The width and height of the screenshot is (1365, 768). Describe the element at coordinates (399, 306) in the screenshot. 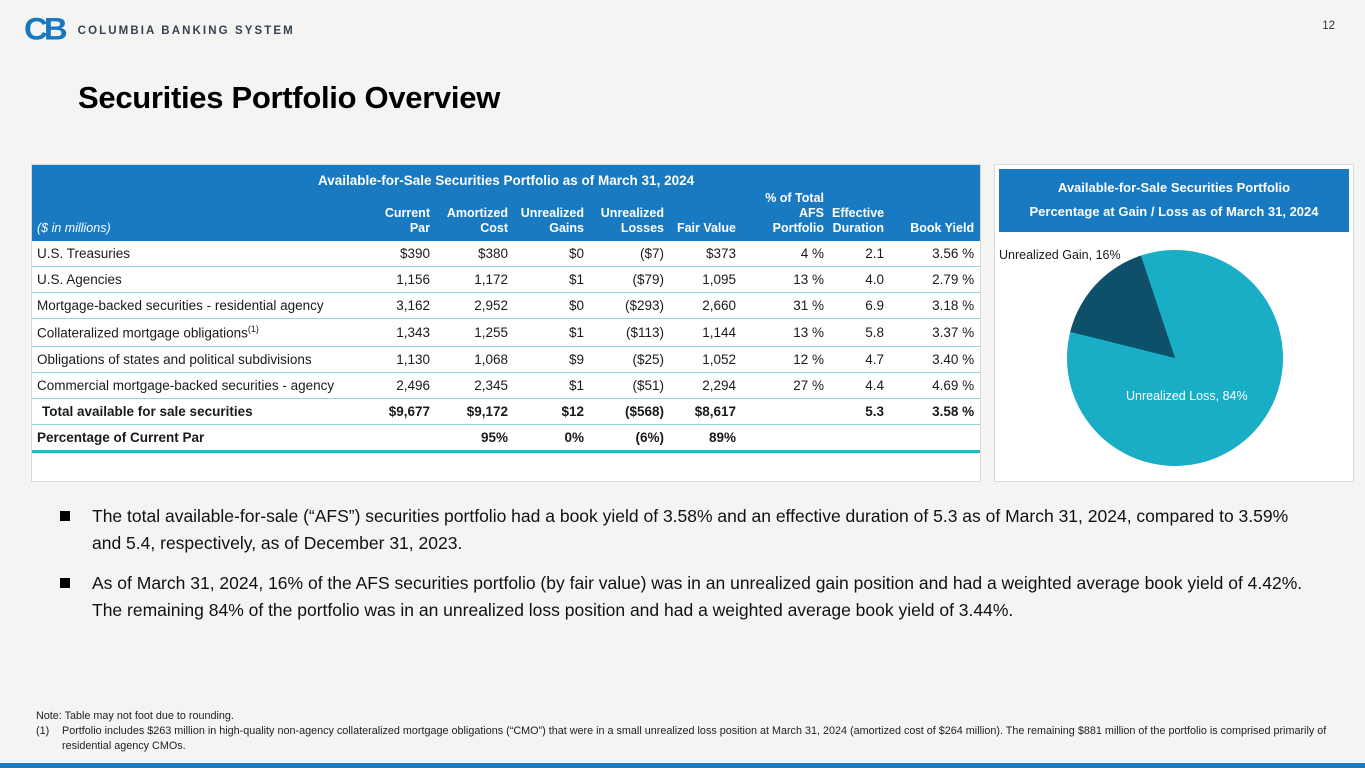

I see `table-cell: 3,162` at that location.